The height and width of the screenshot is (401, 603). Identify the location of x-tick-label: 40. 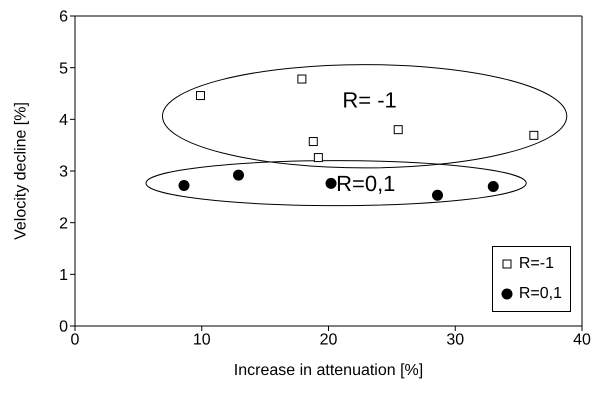
(582, 339).